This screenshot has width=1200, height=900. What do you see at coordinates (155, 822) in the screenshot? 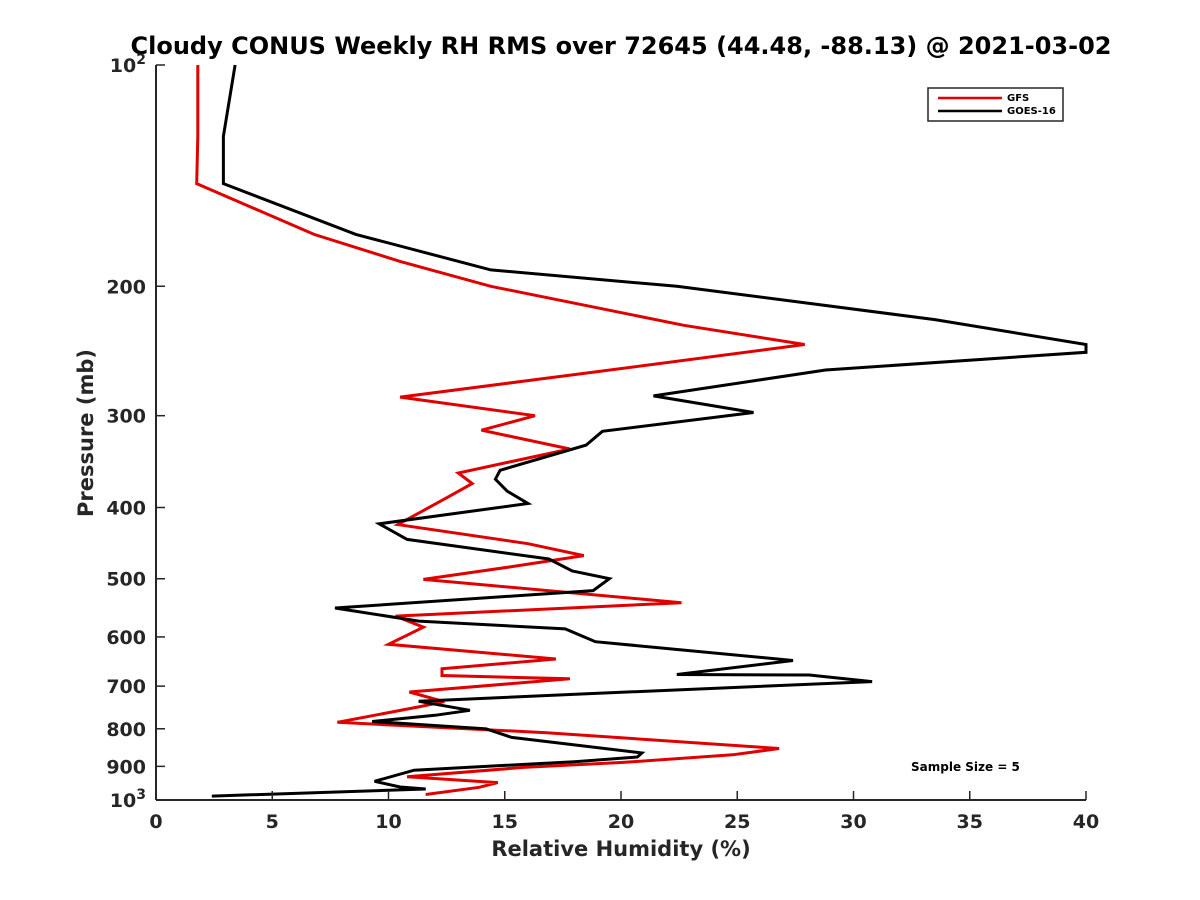
I see `x-tick-label: 0` at bounding box center [155, 822].